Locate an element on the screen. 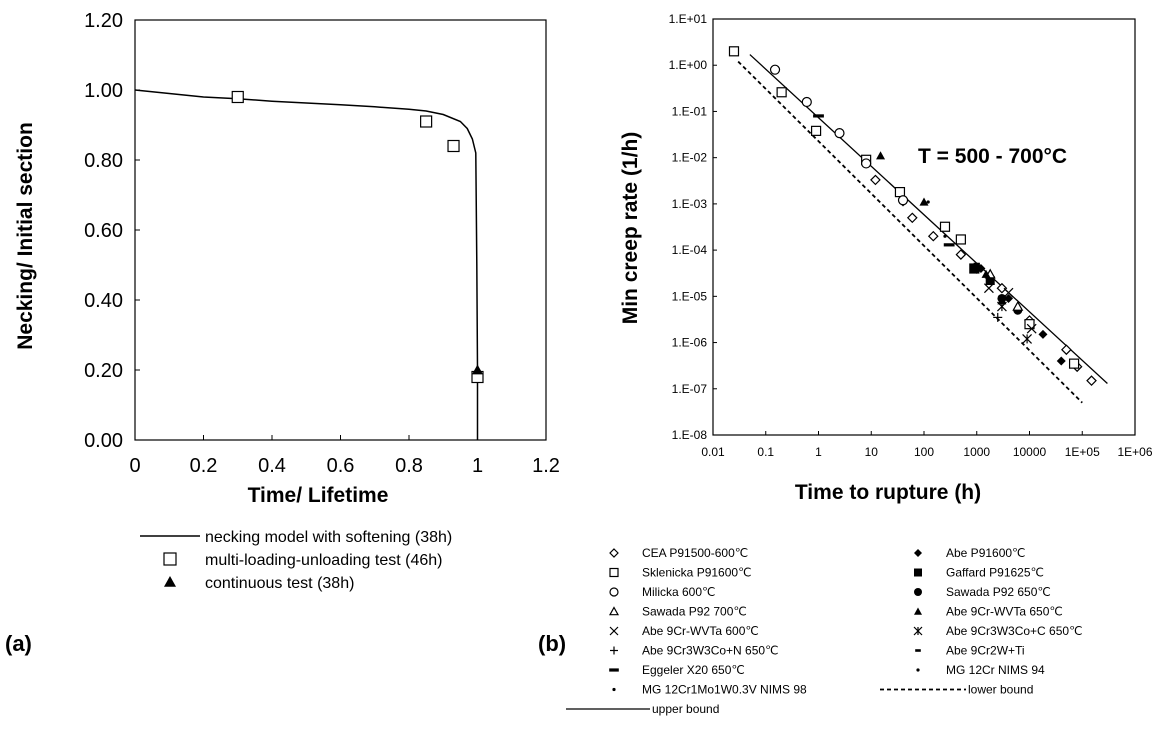 Image resolution: width=1176 pixels, height=735 pixels. panel-b-annotation: T = 500 - 700°C is located at coordinates (992, 156).